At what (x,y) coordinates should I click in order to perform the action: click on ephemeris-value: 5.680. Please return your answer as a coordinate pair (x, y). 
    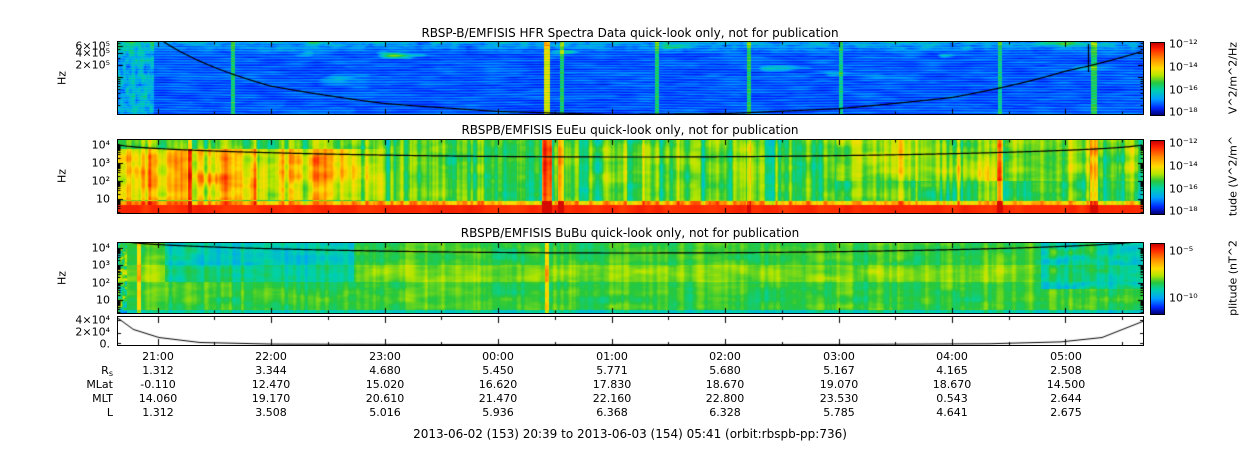
    Looking at the image, I should click on (725, 370).